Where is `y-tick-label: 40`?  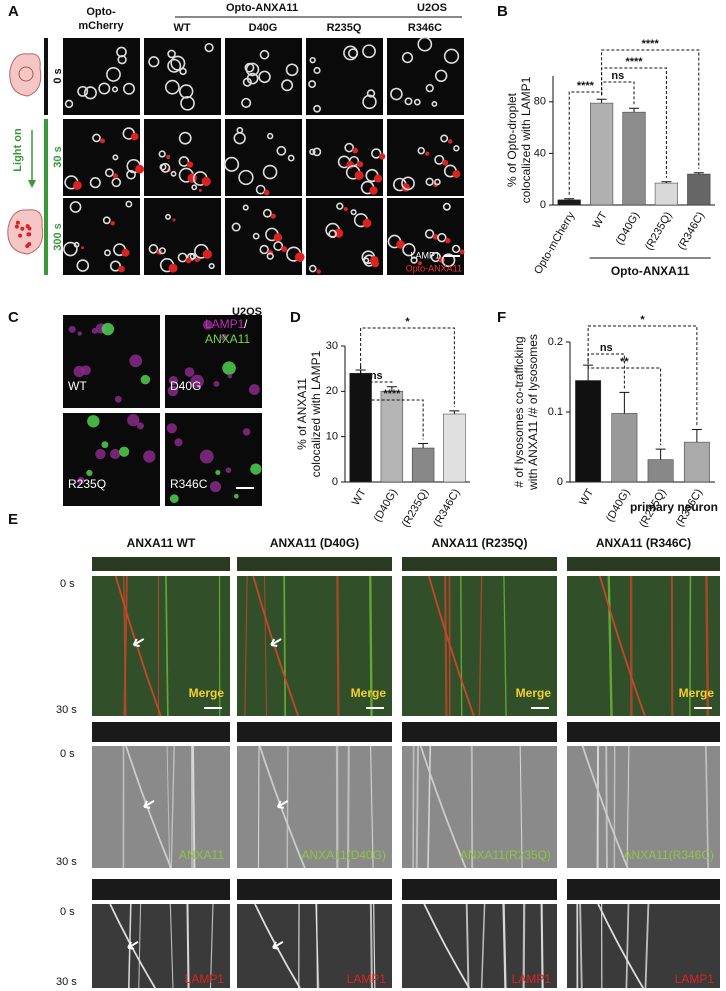 y-tick-label: 40 is located at coordinates (540, 153).